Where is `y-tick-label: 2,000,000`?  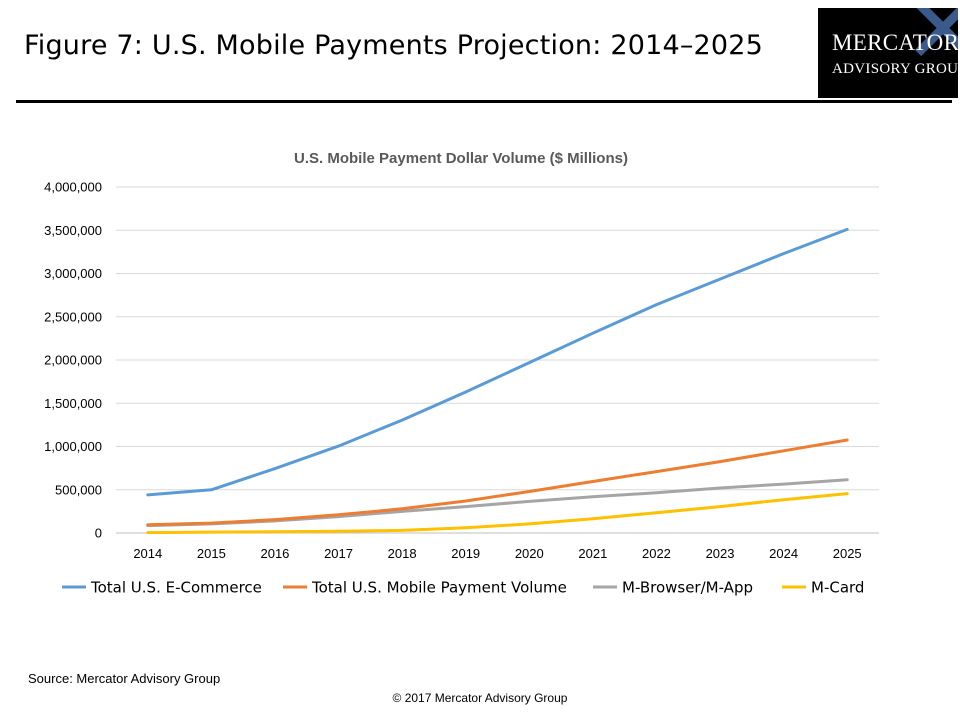 y-tick-label: 2,000,000 is located at coordinates (73, 360).